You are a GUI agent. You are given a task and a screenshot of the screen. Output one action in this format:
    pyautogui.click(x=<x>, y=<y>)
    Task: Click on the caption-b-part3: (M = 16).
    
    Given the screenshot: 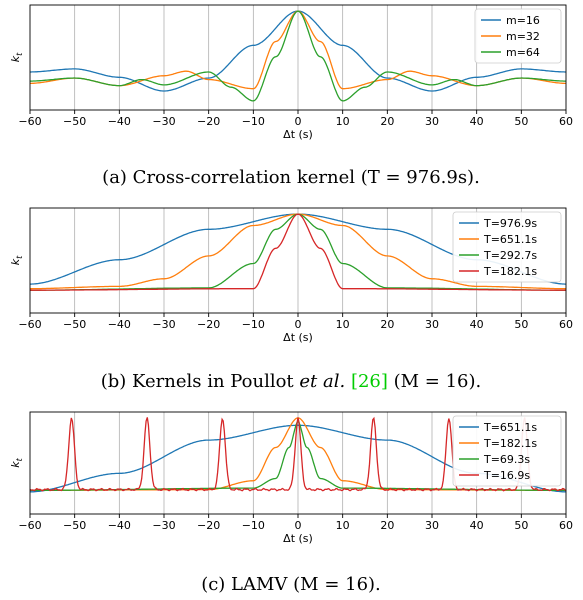 What is the action you would take?
    pyautogui.click(x=434, y=381)
    